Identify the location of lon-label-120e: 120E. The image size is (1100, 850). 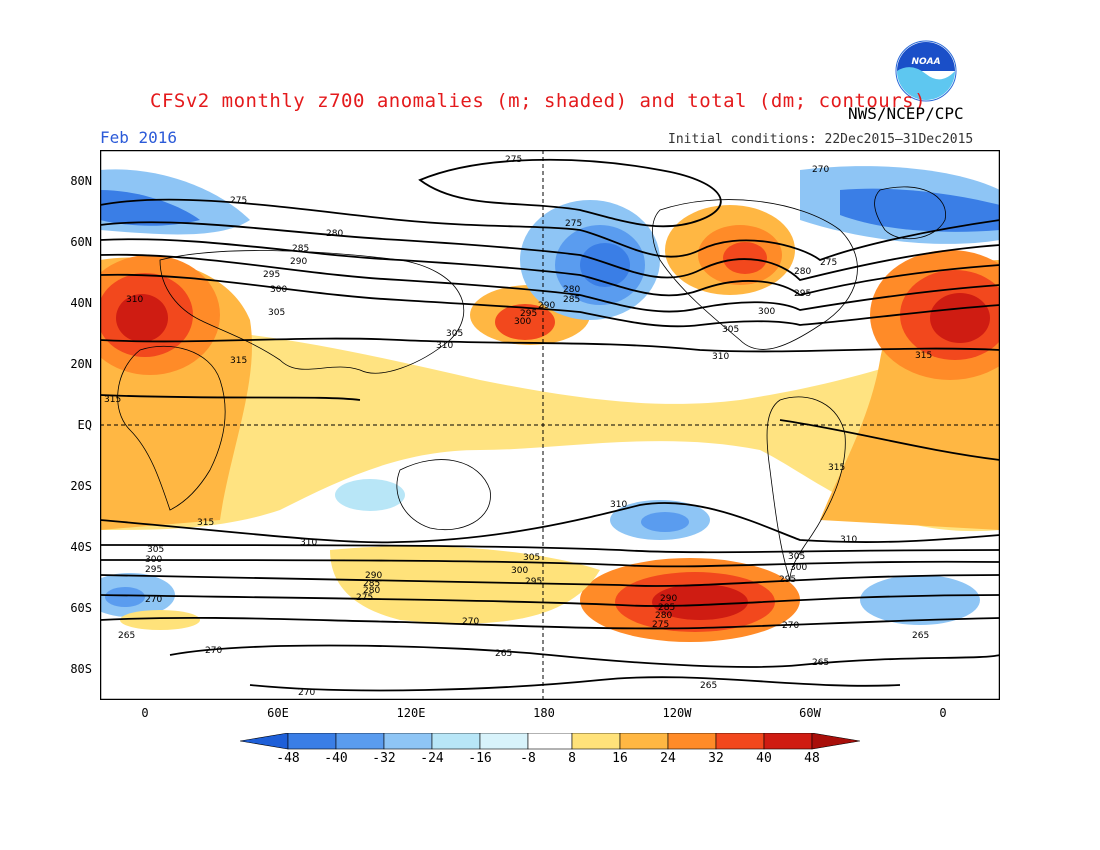
(411, 713).